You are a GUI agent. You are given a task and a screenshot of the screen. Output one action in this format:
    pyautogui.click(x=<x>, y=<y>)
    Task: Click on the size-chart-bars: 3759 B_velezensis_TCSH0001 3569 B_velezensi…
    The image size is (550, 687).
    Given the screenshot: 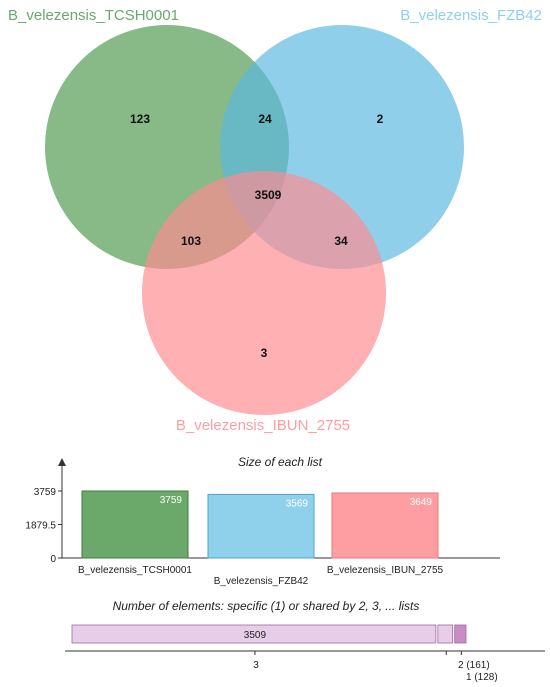 What is the action you would take?
    pyautogui.click(x=261, y=538)
    